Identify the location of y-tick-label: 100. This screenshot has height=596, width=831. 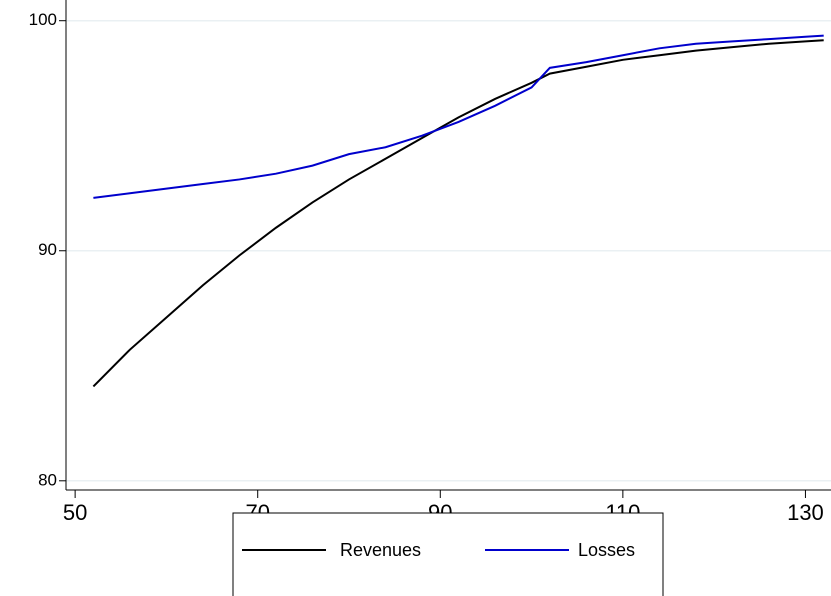
(43, 19).